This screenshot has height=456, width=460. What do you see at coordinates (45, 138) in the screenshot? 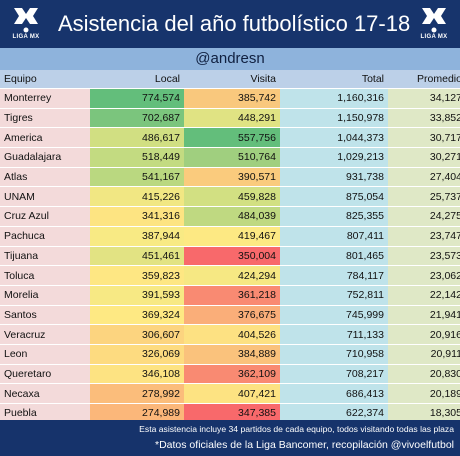
I see `cell-team: America` at bounding box center [45, 138].